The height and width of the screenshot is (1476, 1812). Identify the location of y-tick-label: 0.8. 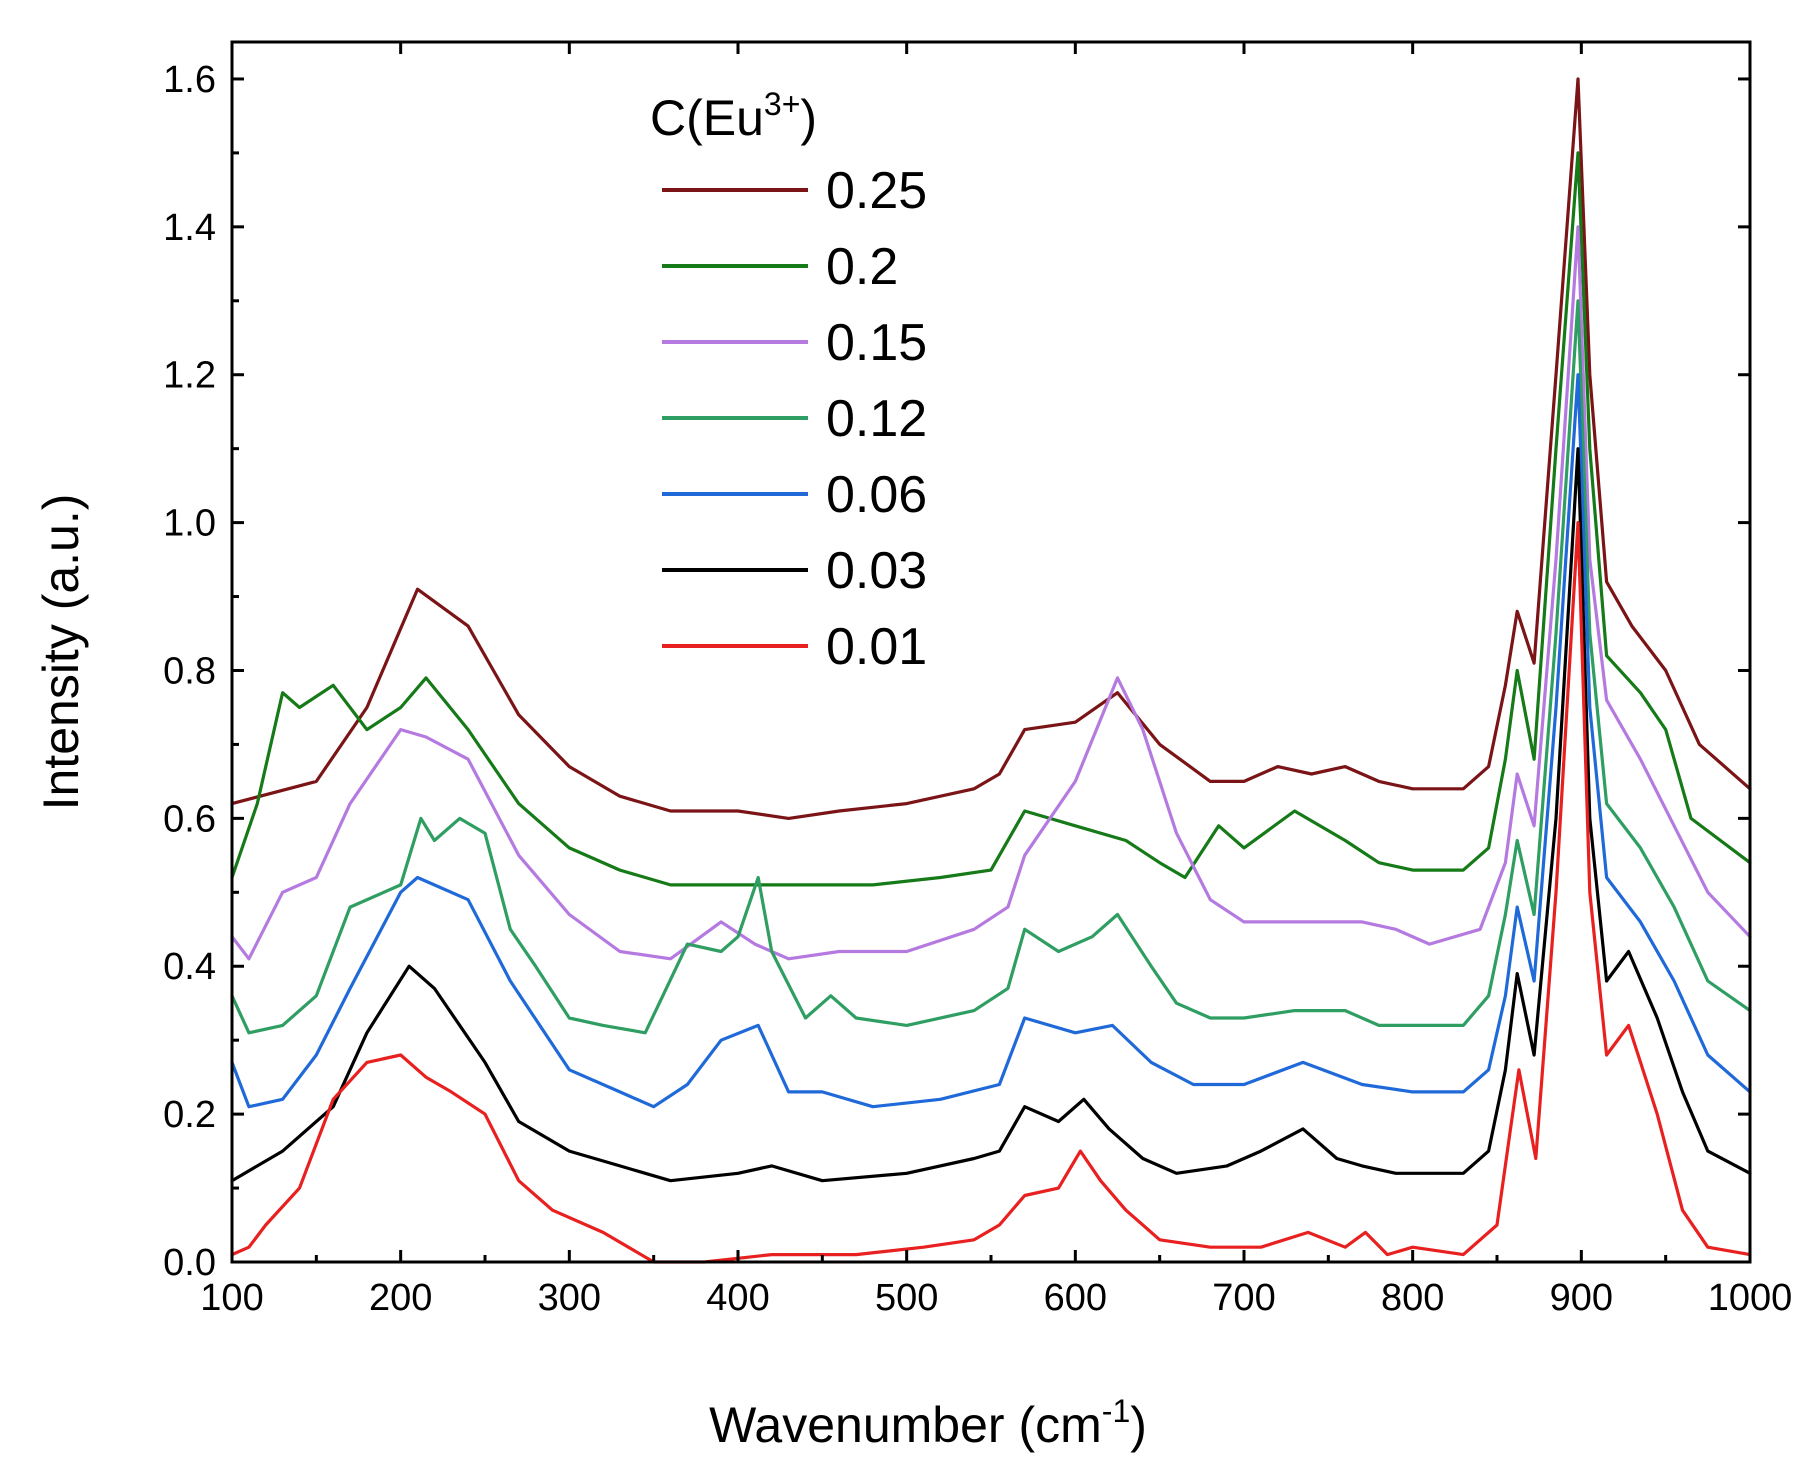
(189, 671).